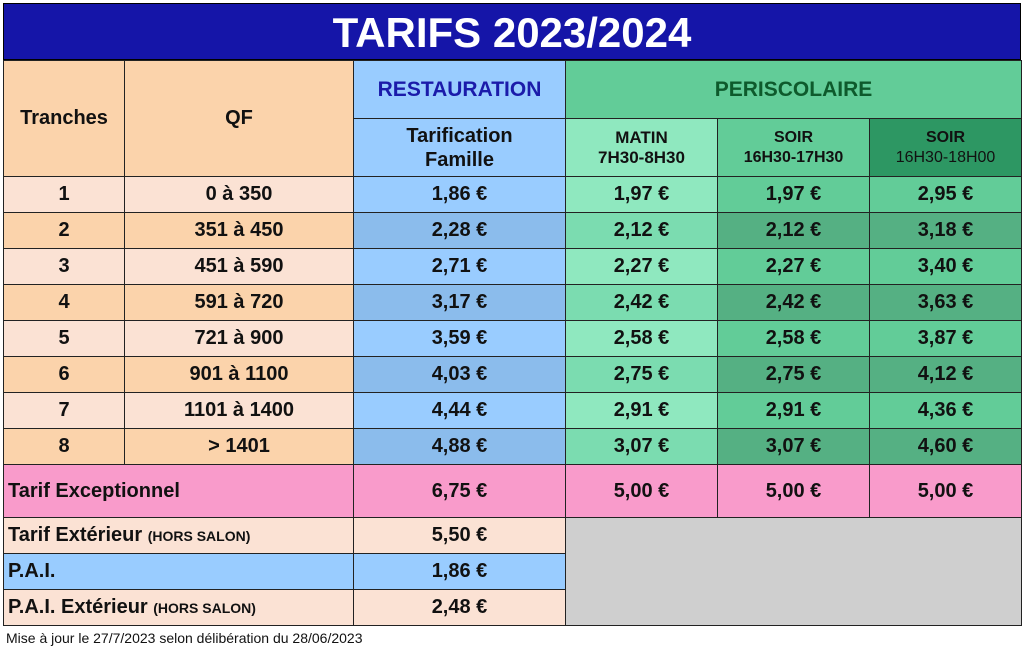 Image resolution: width=1024 pixels, height=652 pixels. I want to click on header-soir2-line1: SOIR, so click(945, 137).